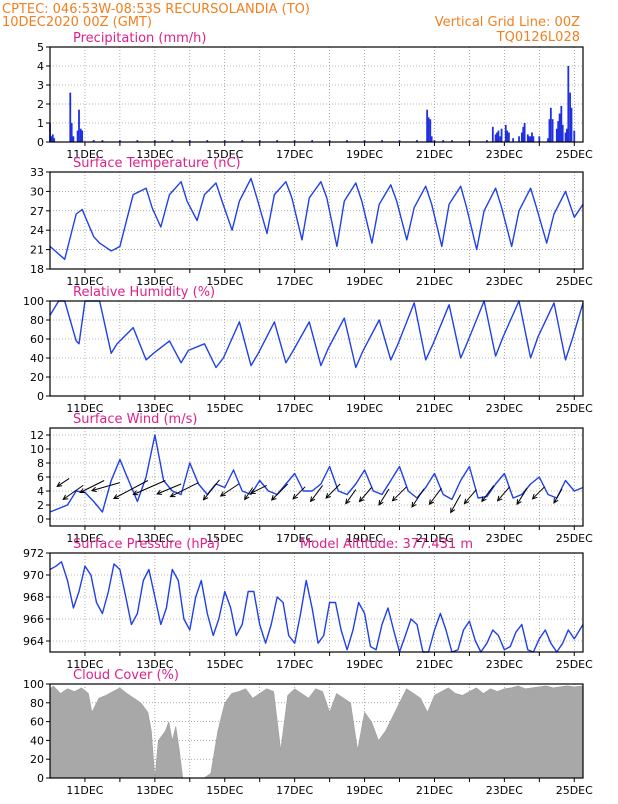  I want to click on y-tick-label: 27, so click(37, 211).